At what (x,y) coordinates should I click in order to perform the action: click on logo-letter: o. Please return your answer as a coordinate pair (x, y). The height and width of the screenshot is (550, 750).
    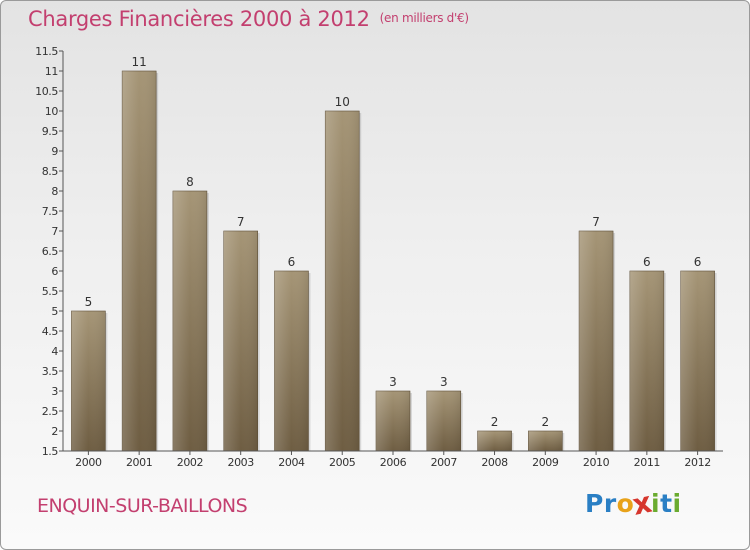
    Looking at the image, I should click on (625, 503).